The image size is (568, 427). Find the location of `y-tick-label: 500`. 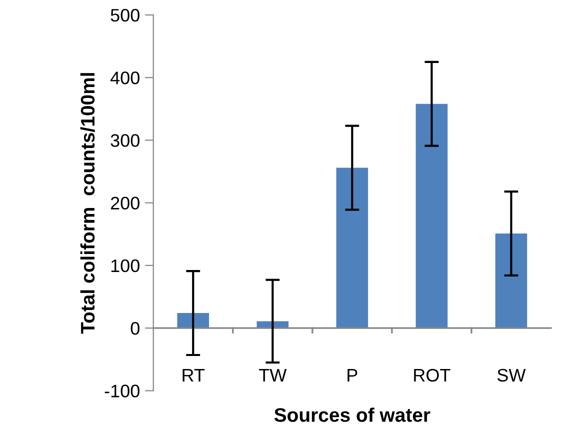

y-tick-label: 500 is located at coordinates (125, 15).